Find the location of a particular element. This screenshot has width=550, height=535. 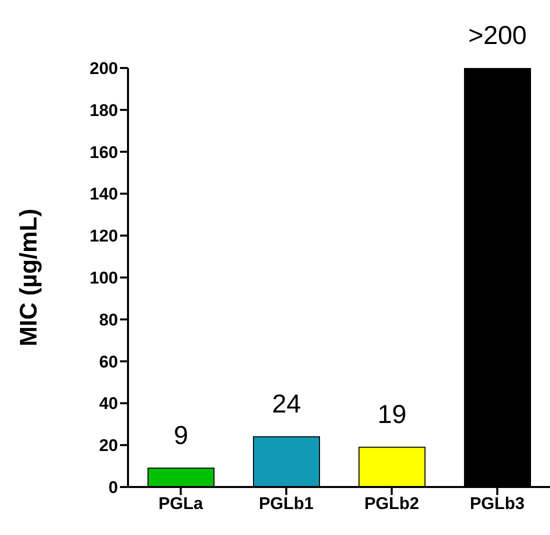

data-label: 19 is located at coordinates (392, 414).